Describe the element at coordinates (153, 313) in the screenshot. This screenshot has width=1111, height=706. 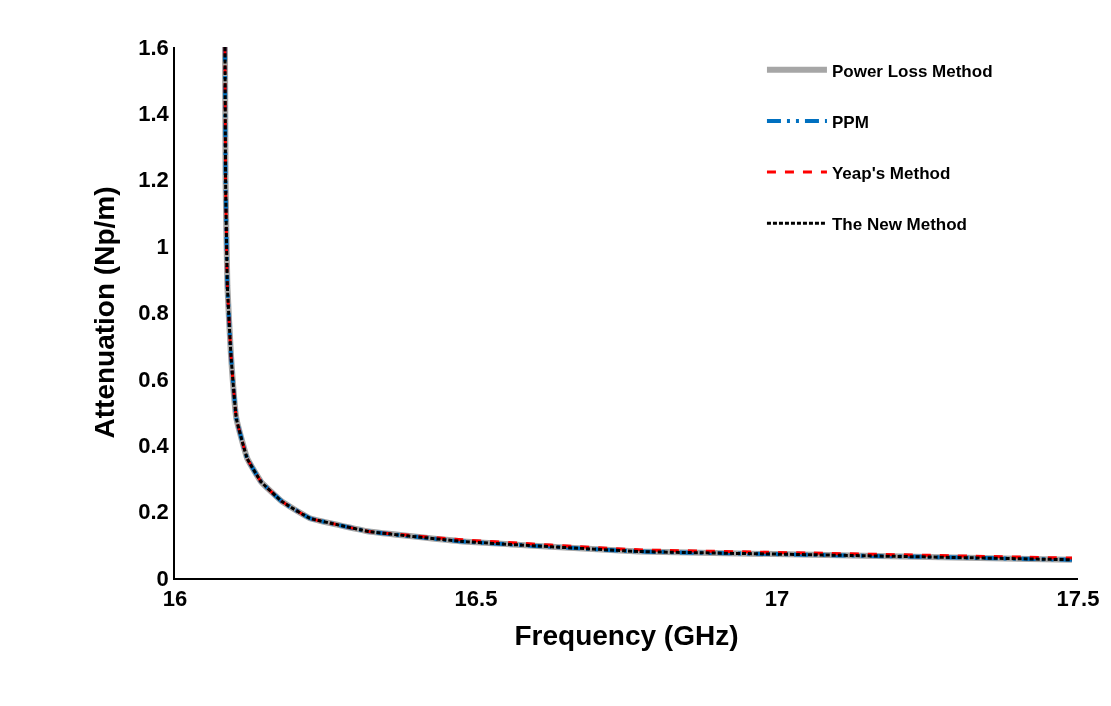
I see `y-tick-label: 0.8` at that location.